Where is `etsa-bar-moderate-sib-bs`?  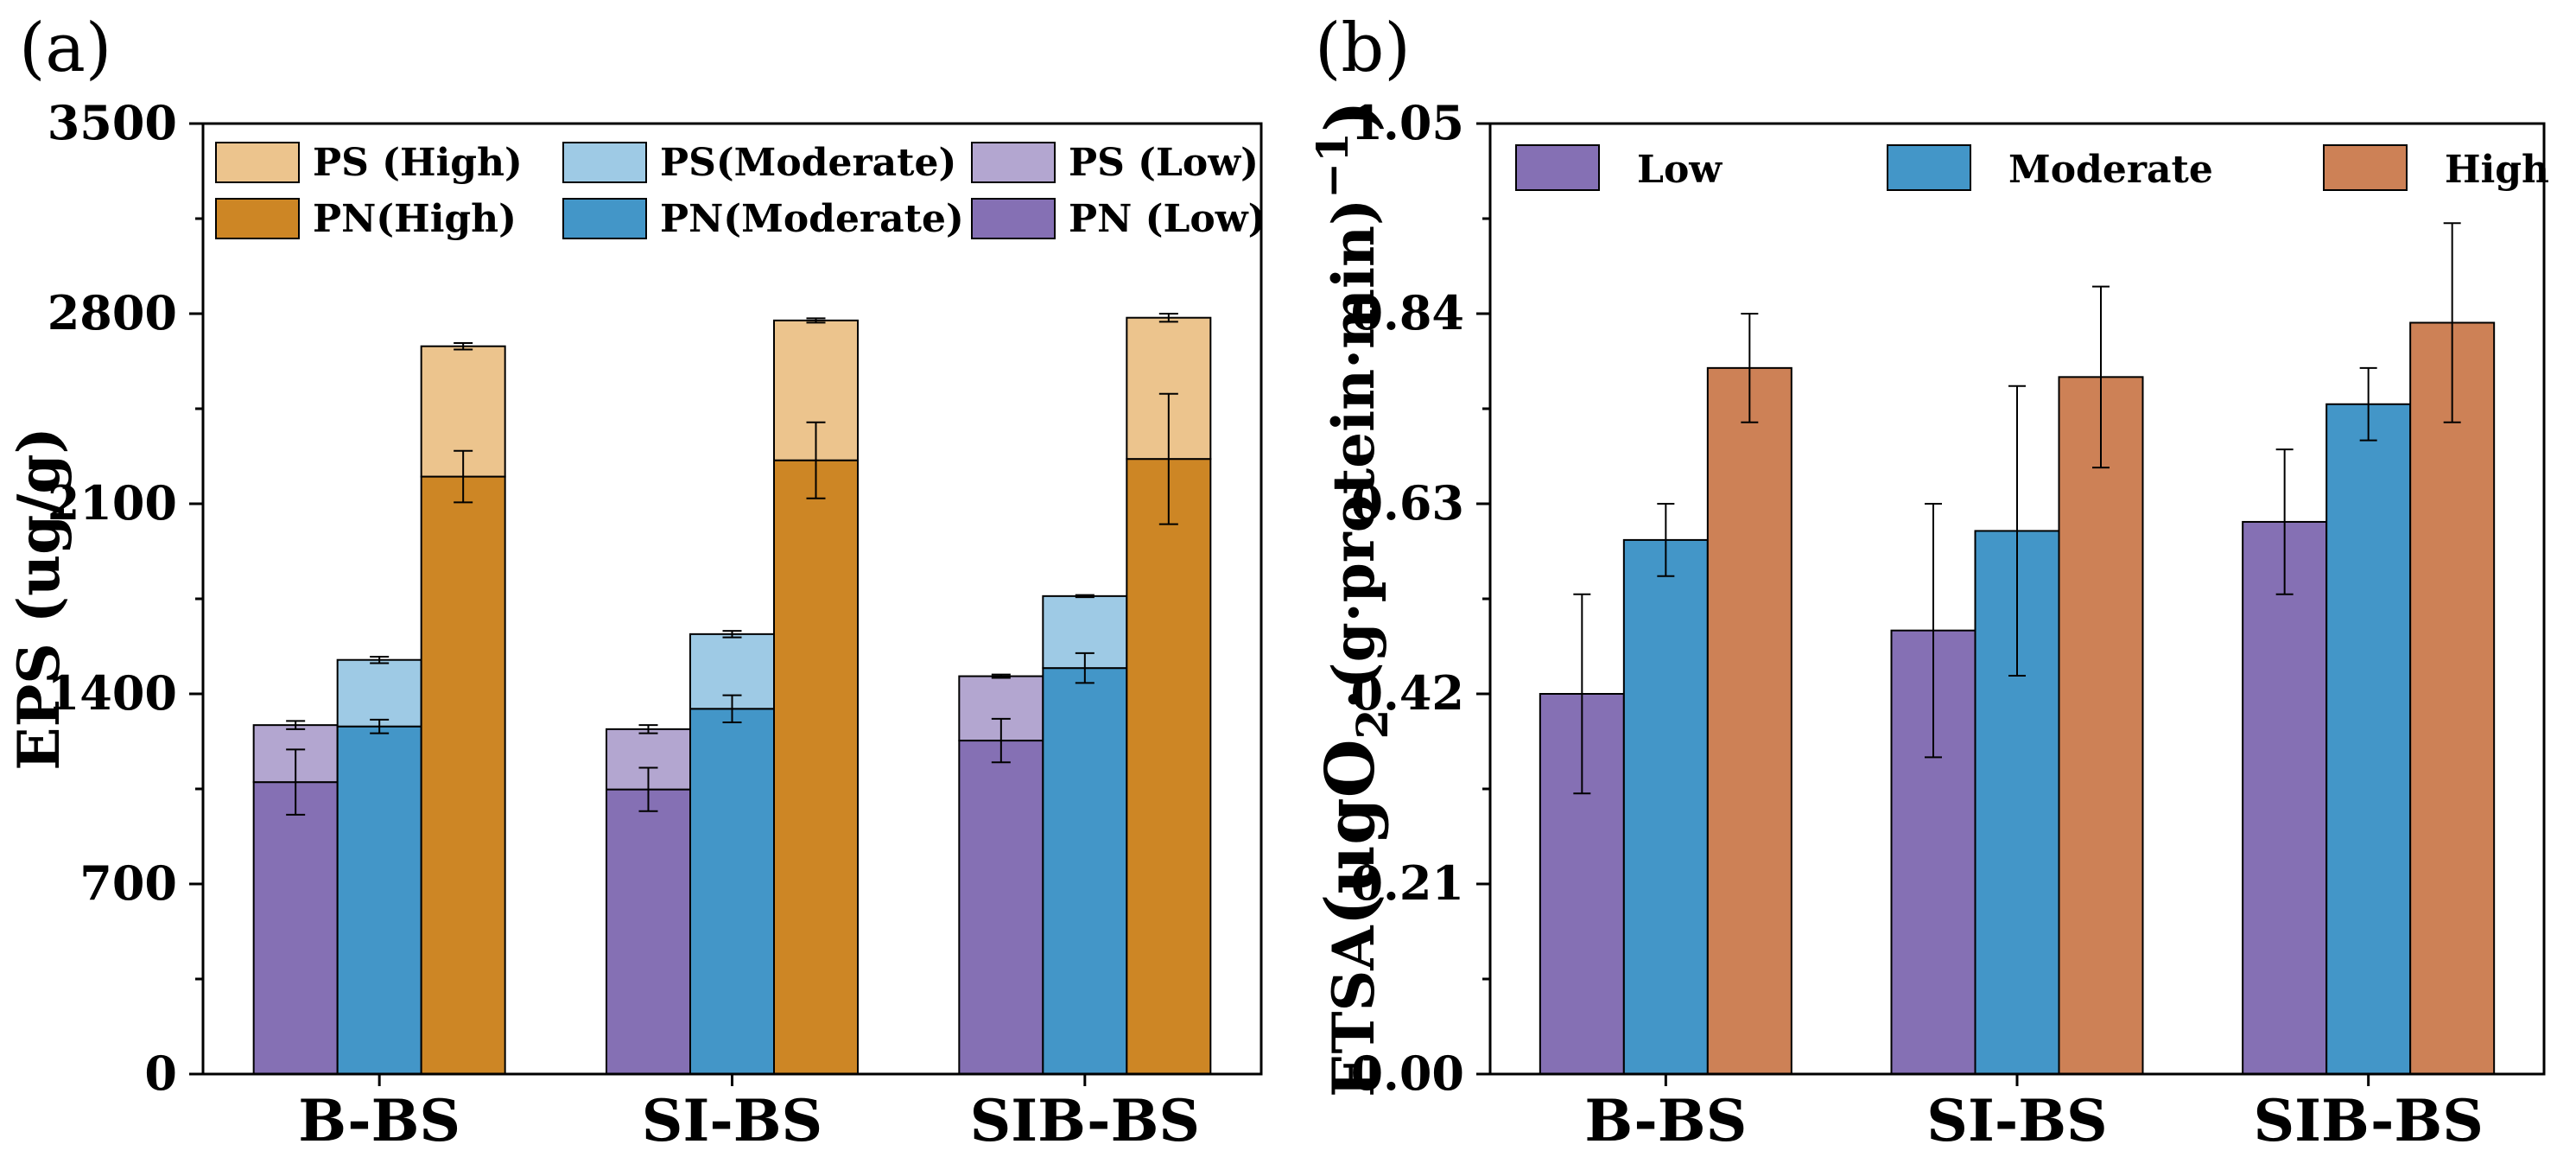
etsa-bar-moderate-sib-bs is located at coordinates (2368, 739).